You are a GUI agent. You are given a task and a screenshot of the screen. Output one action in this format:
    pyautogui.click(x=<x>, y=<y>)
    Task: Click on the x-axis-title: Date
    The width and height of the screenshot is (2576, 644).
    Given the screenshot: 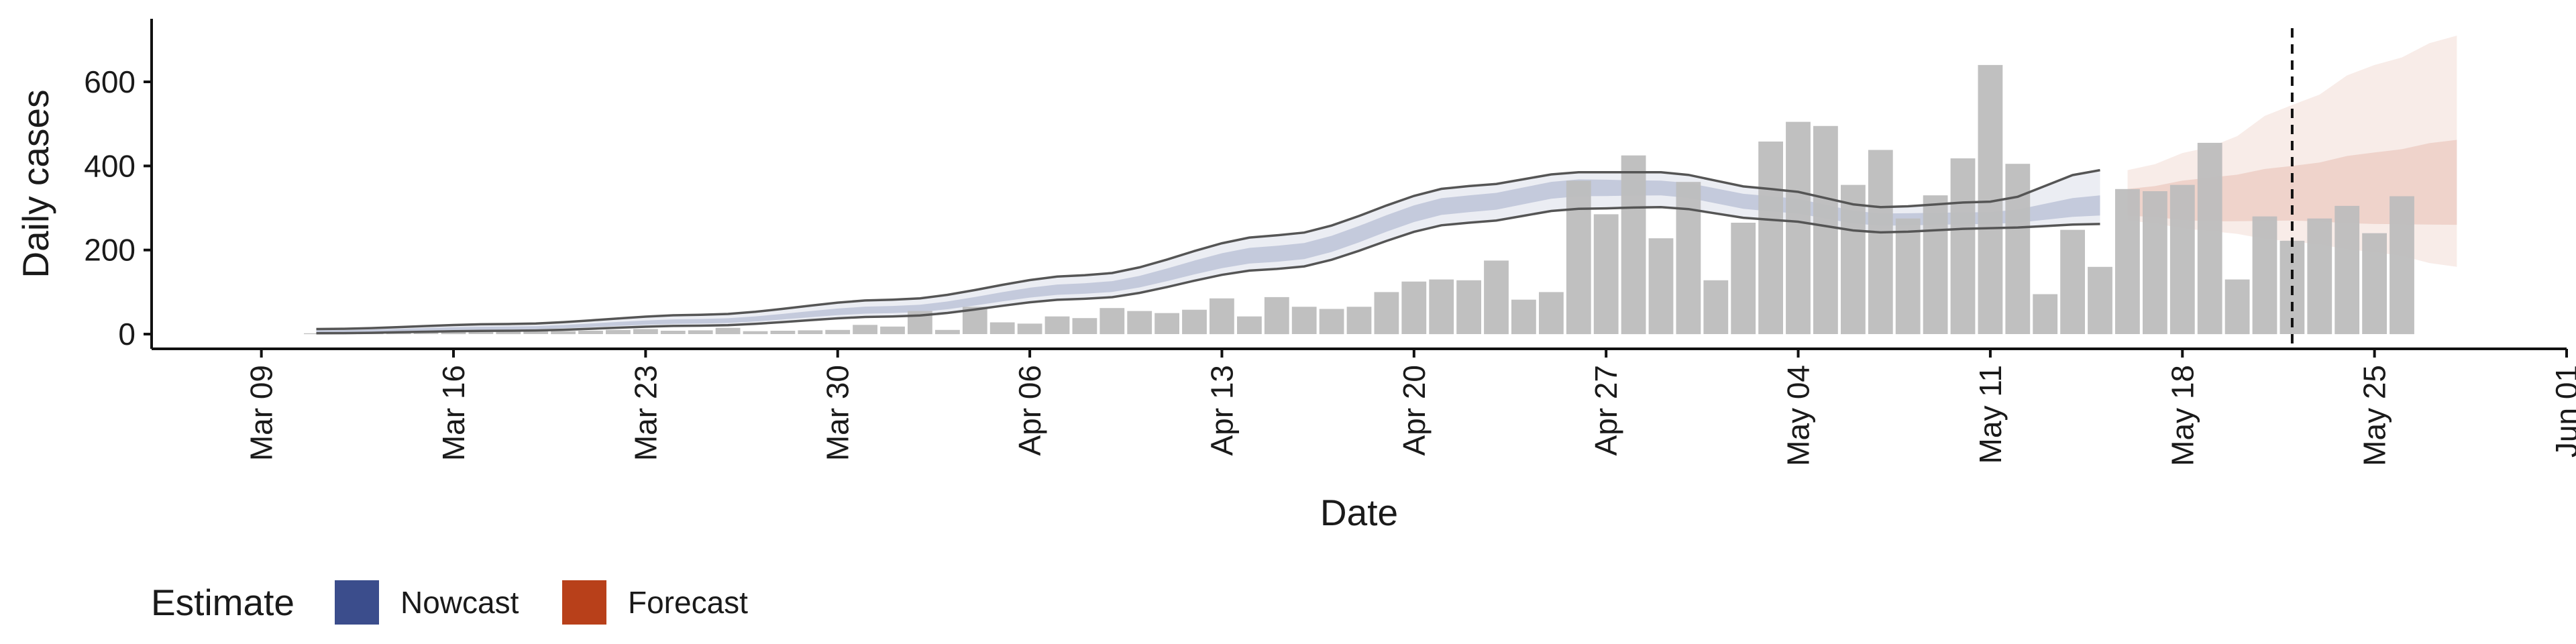 What is the action you would take?
    pyautogui.click(x=1359, y=512)
    